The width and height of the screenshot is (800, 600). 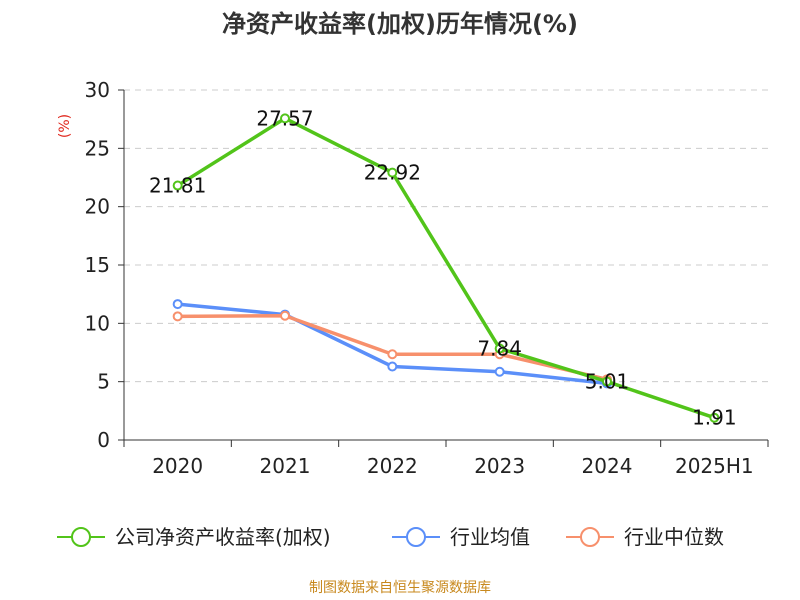 What do you see at coordinates (97, 323) in the screenshot?
I see `y-tick-label: 10` at bounding box center [97, 323].